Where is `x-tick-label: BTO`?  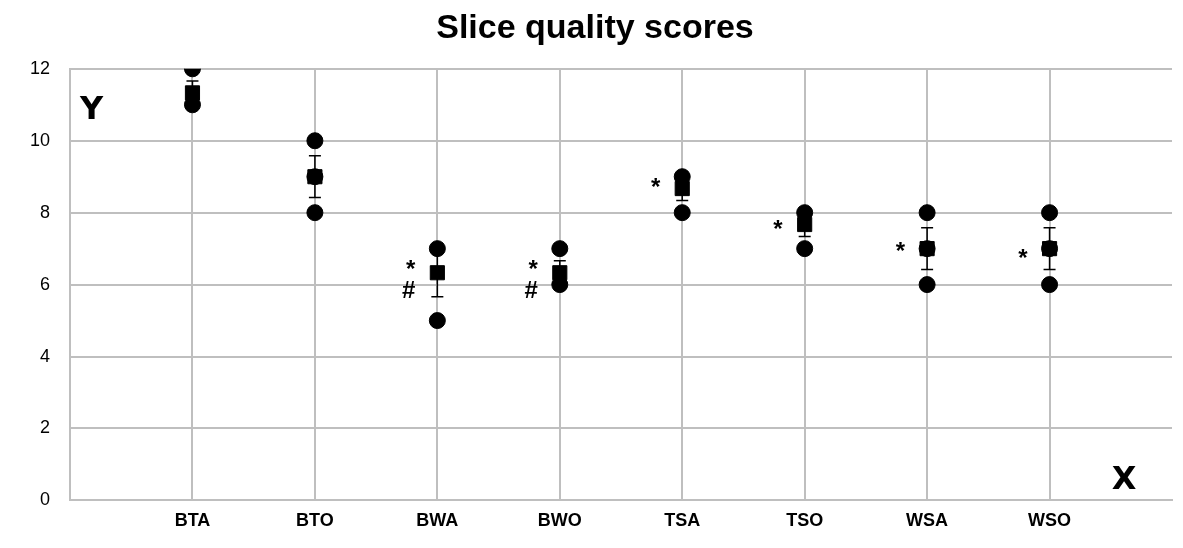 x-tick-label: BTO is located at coordinates (315, 520).